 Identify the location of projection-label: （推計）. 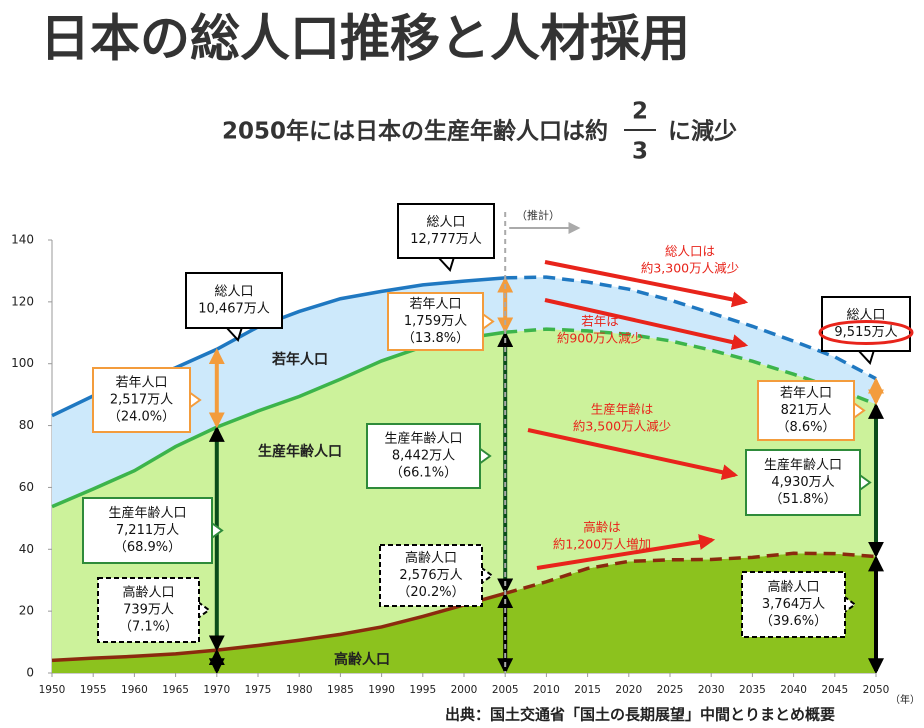
(538, 215).